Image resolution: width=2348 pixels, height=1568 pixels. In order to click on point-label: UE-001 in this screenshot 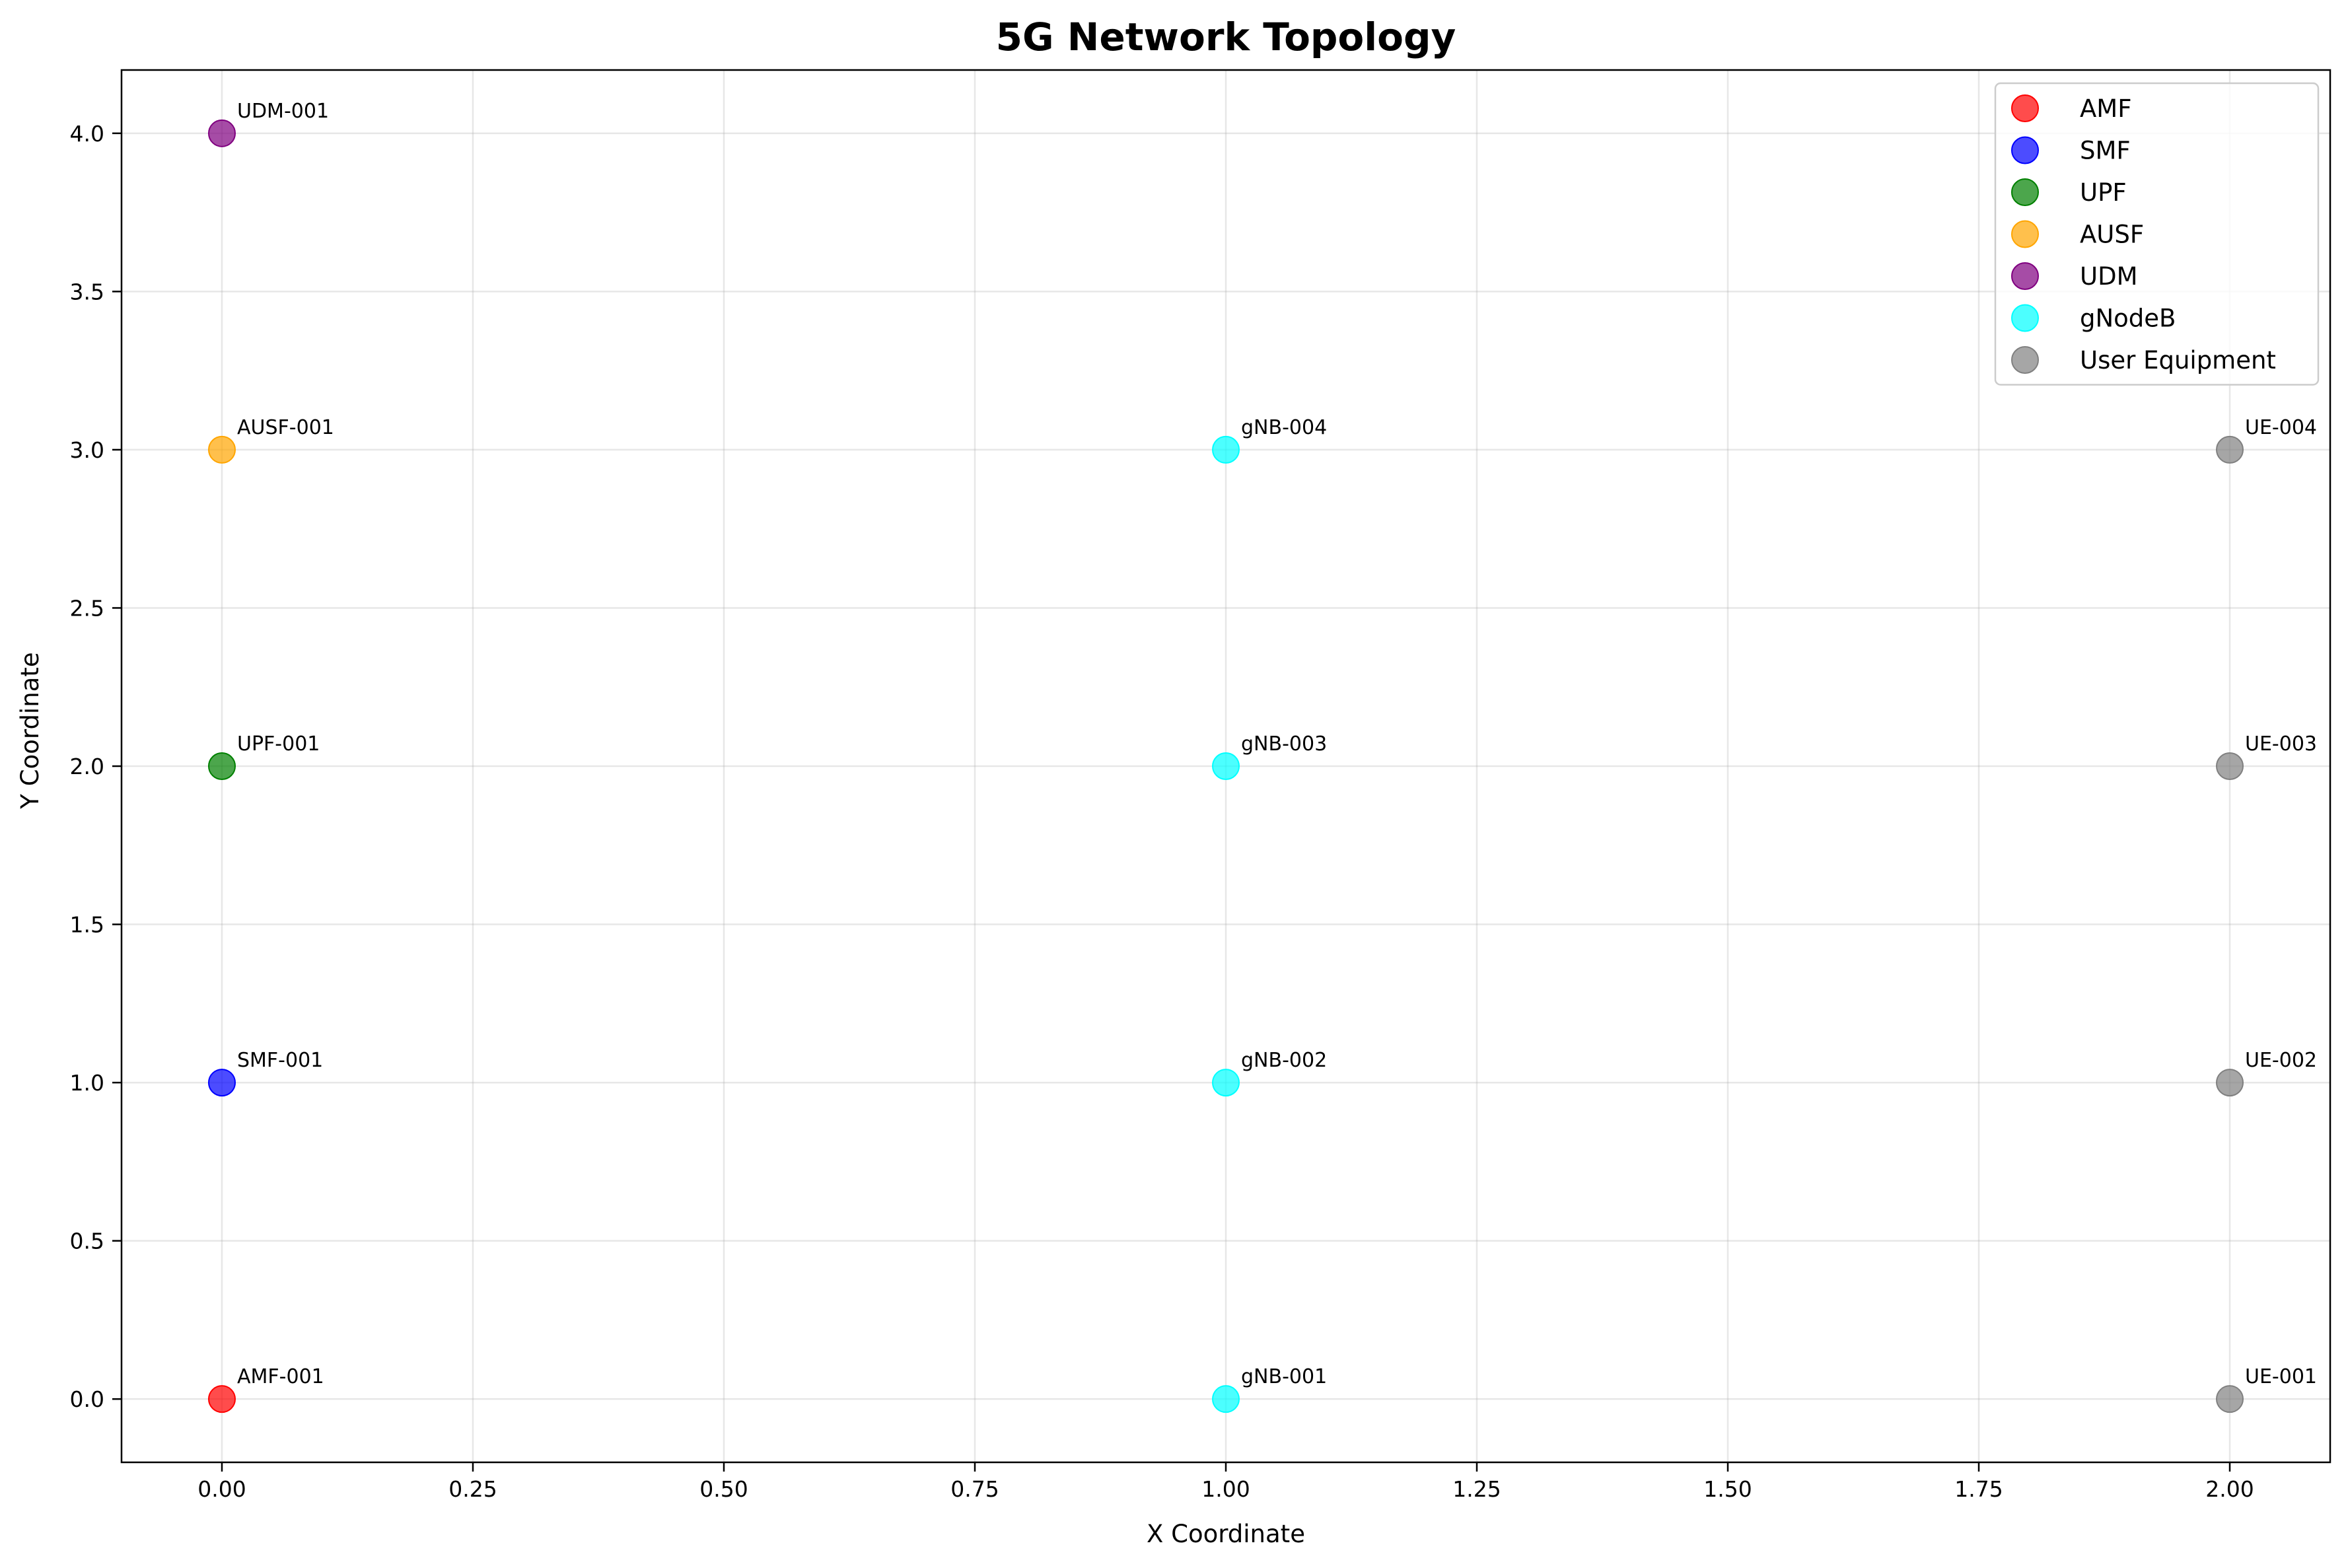, I will do `click(2281, 1376)`.